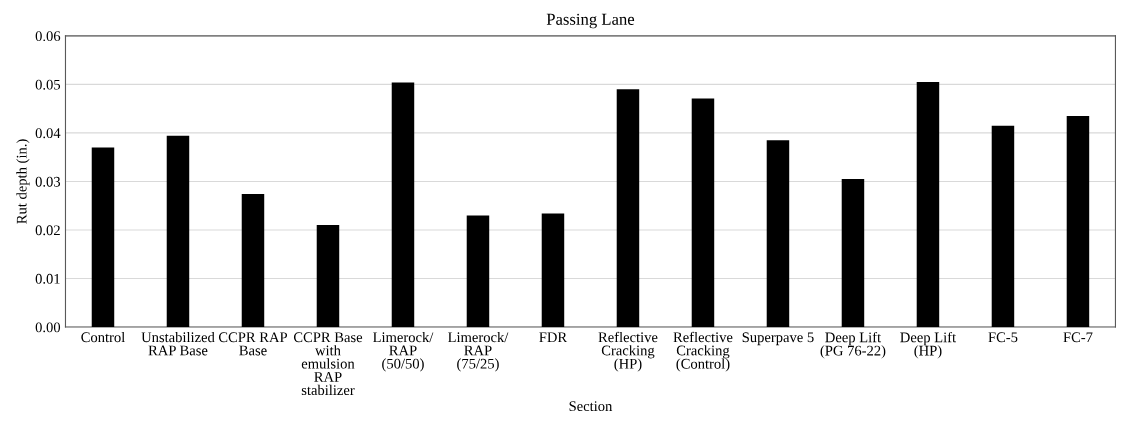 This screenshot has width=1129, height=448. Describe the element at coordinates (553, 337) in the screenshot. I see `x-tick-label: FDR` at that location.